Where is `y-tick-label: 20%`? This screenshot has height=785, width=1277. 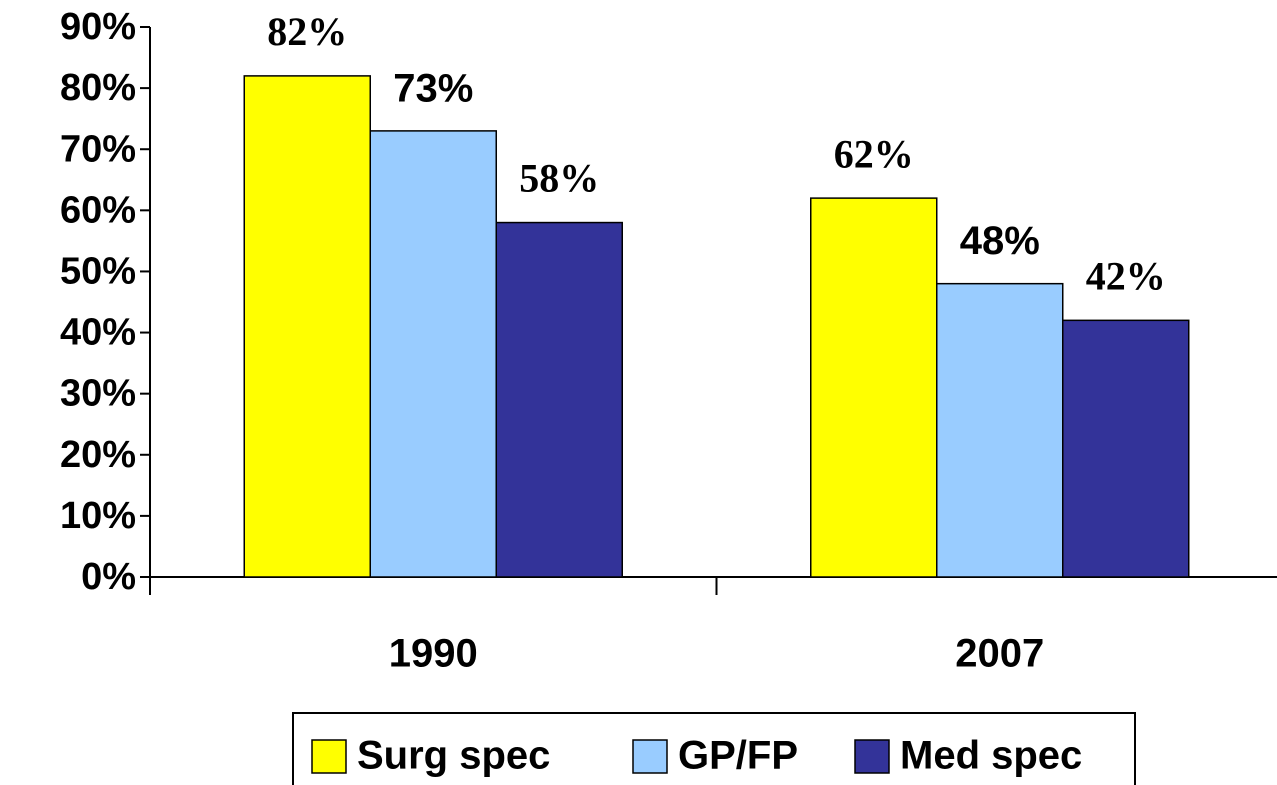 y-tick-label: 20% is located at coordinates (98, 455).